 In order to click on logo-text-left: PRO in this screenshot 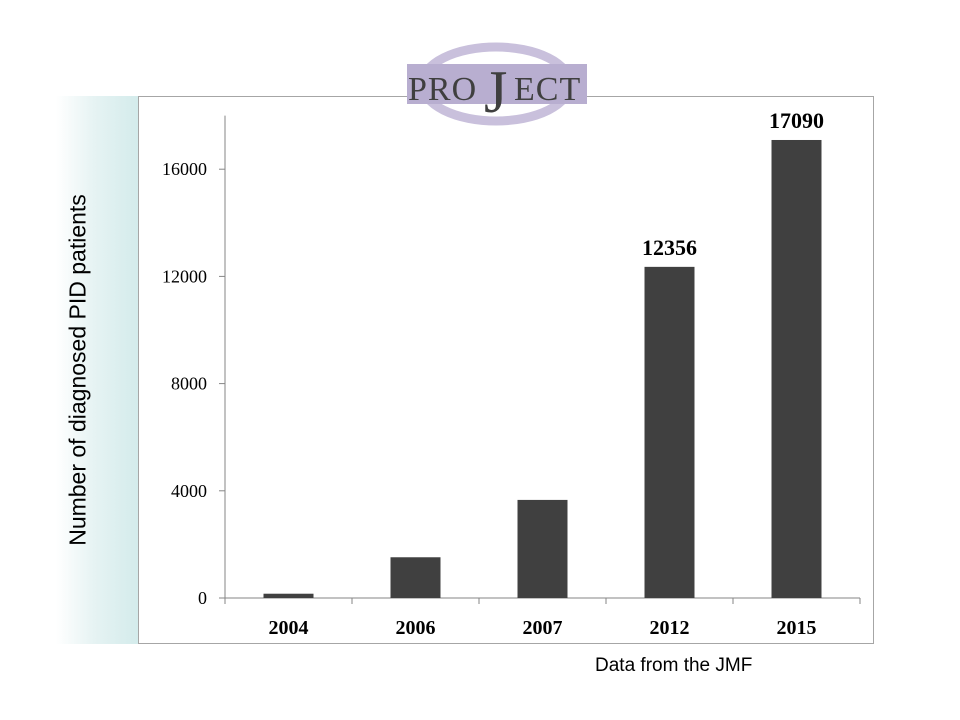, I will do `click(442, 89)`.